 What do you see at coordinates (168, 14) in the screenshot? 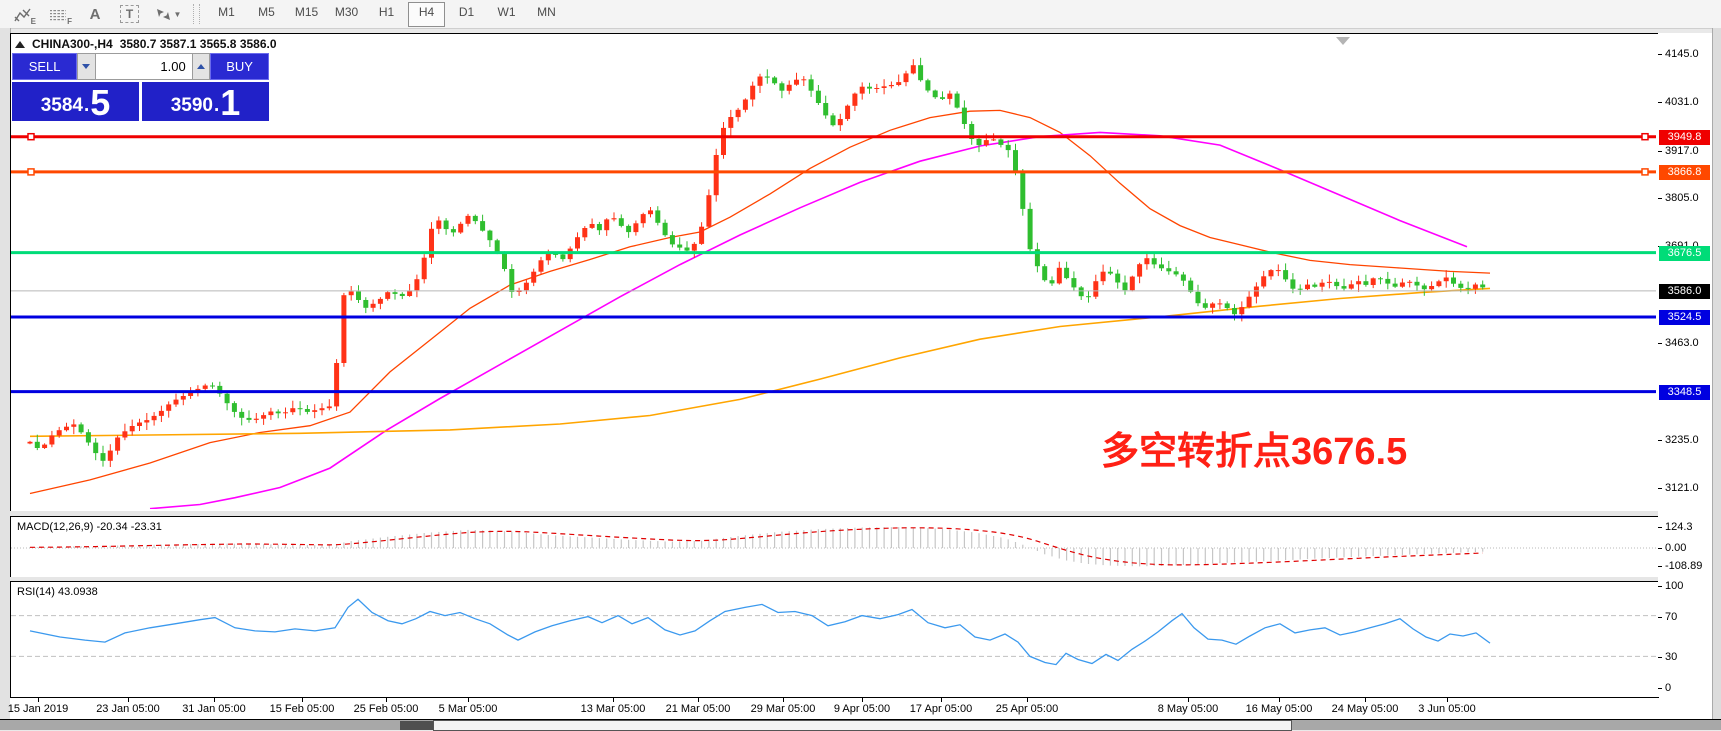
I see `cursor-mode-icon: ▼` at bounding box center [168, 14].